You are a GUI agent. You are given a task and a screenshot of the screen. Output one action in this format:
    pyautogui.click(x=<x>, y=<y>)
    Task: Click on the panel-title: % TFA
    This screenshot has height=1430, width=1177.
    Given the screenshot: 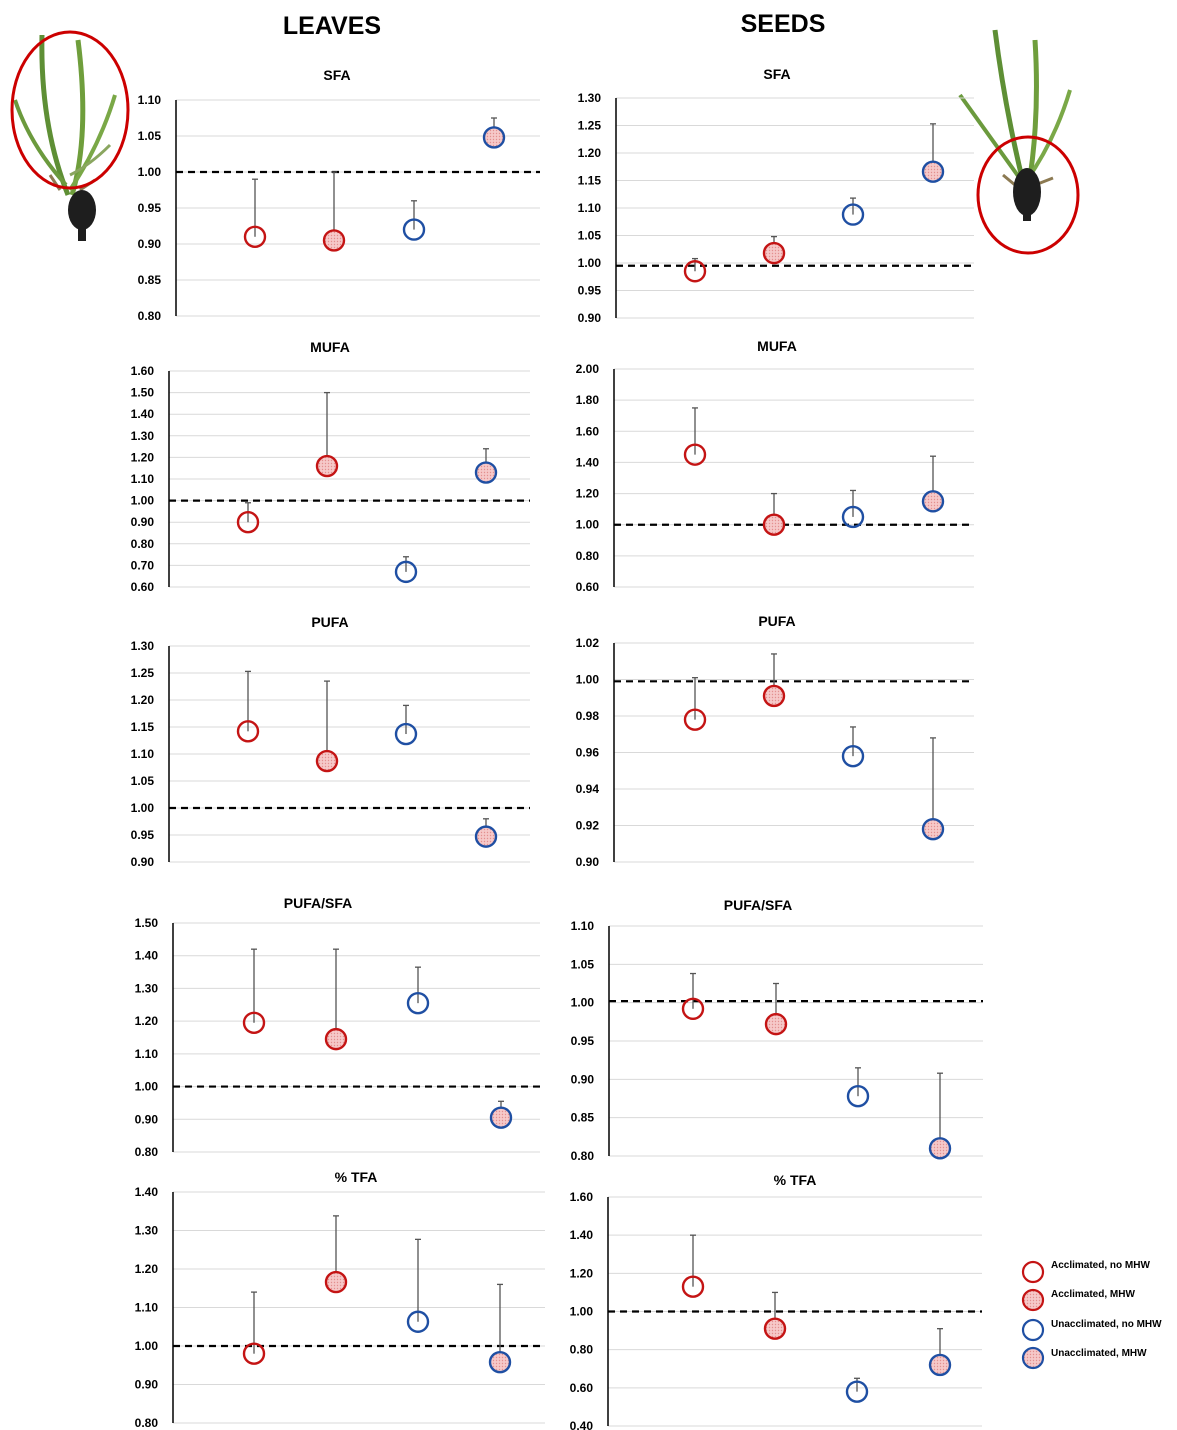 What is the action you would take?
    pyautogui.click(x=795, y=1180)
    